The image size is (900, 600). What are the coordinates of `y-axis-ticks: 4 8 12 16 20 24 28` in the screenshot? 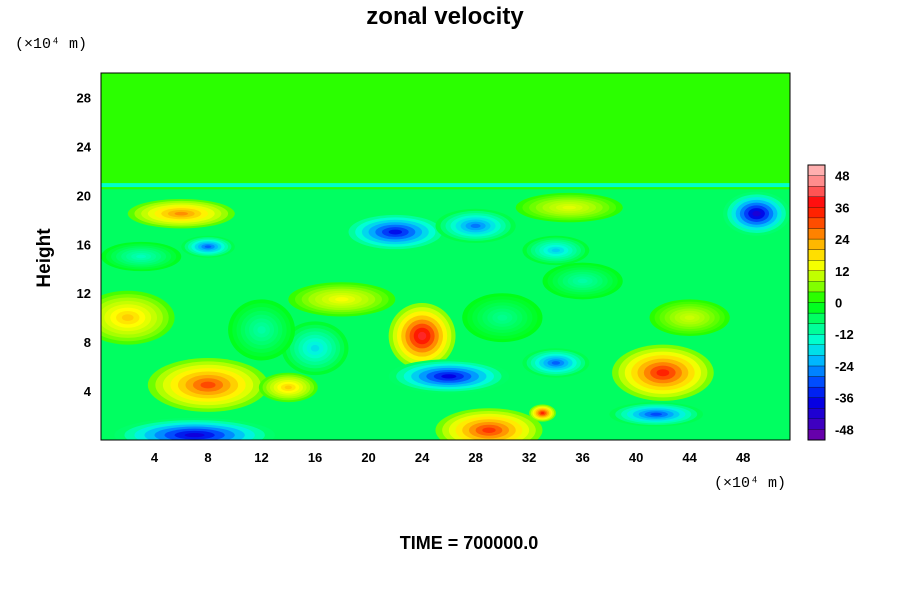 It's located at (84, 244).